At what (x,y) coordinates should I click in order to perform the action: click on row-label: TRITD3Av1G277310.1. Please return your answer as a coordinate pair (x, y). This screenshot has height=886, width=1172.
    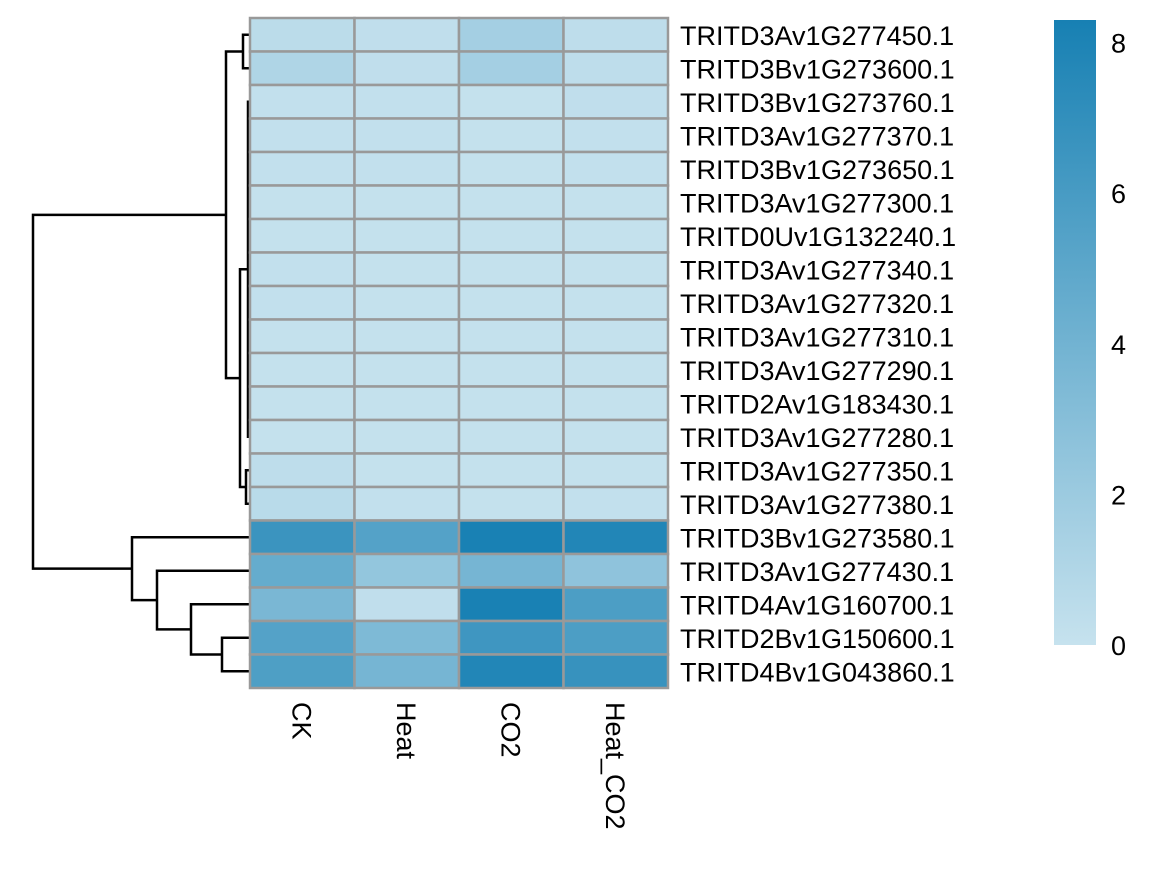
    Looking at the image, I should click on (817, 337).